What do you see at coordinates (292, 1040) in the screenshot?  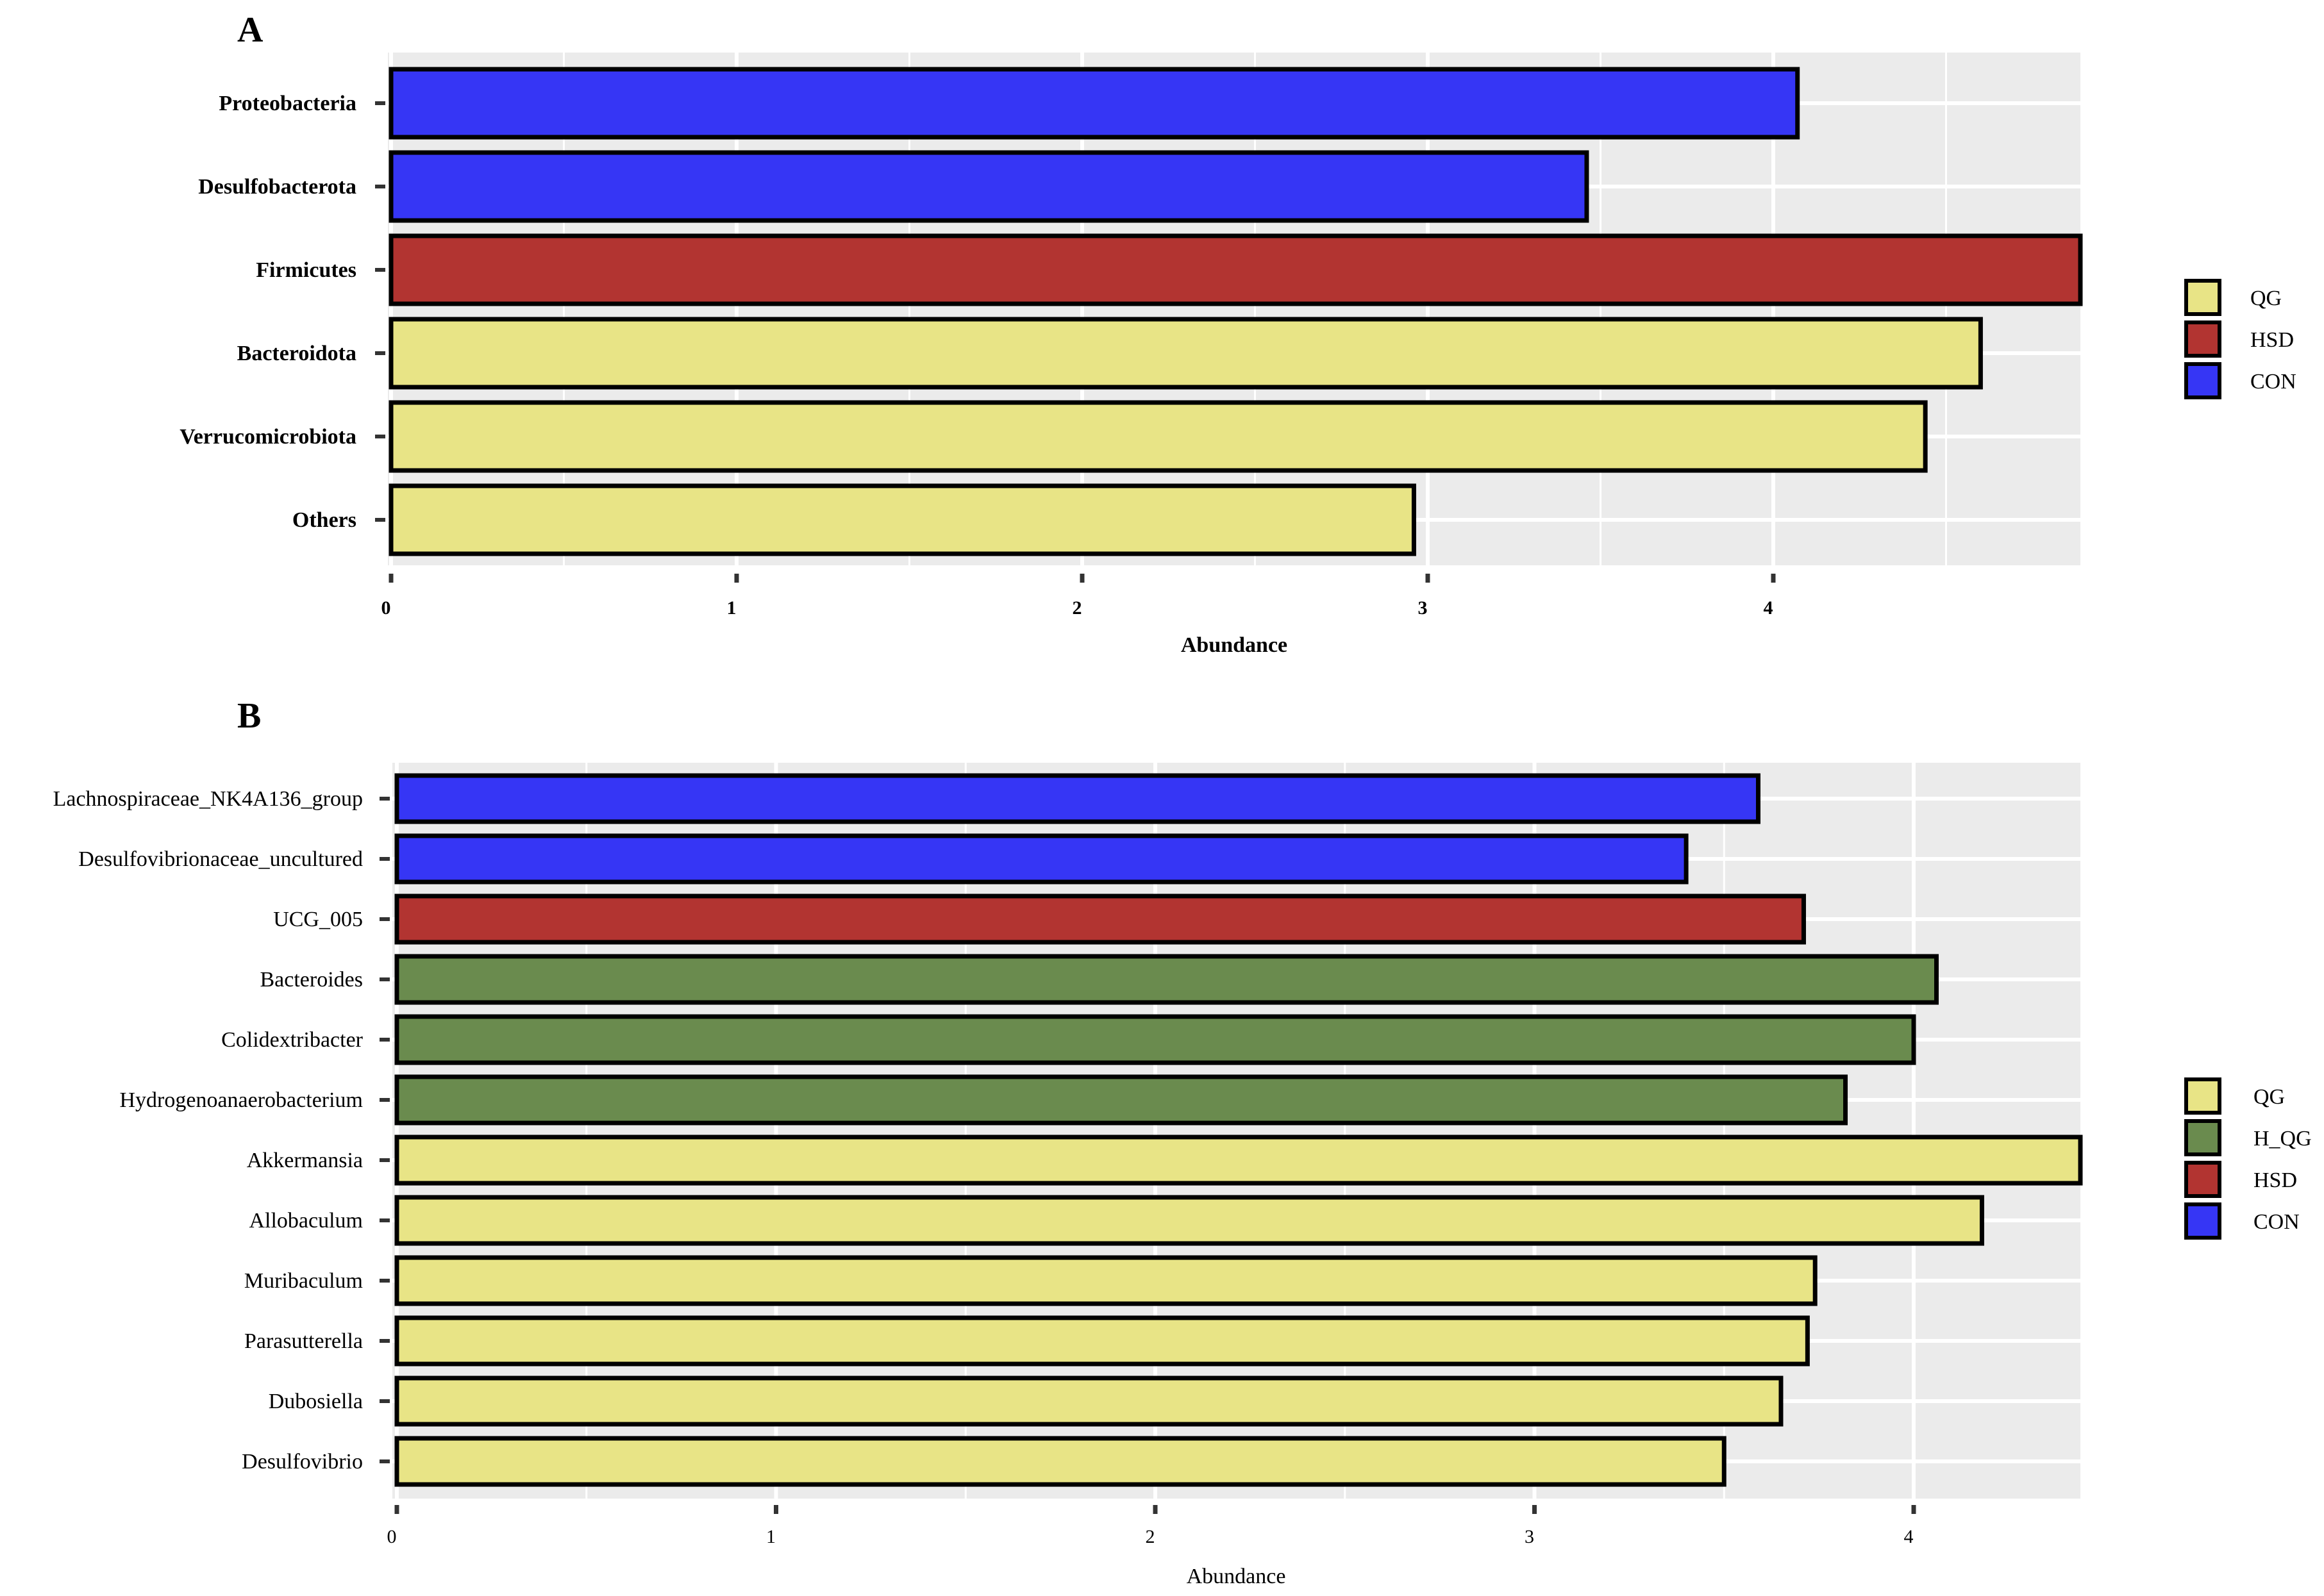 I see `category-label: Colidextribacter` at bounding box center [292, 1040].